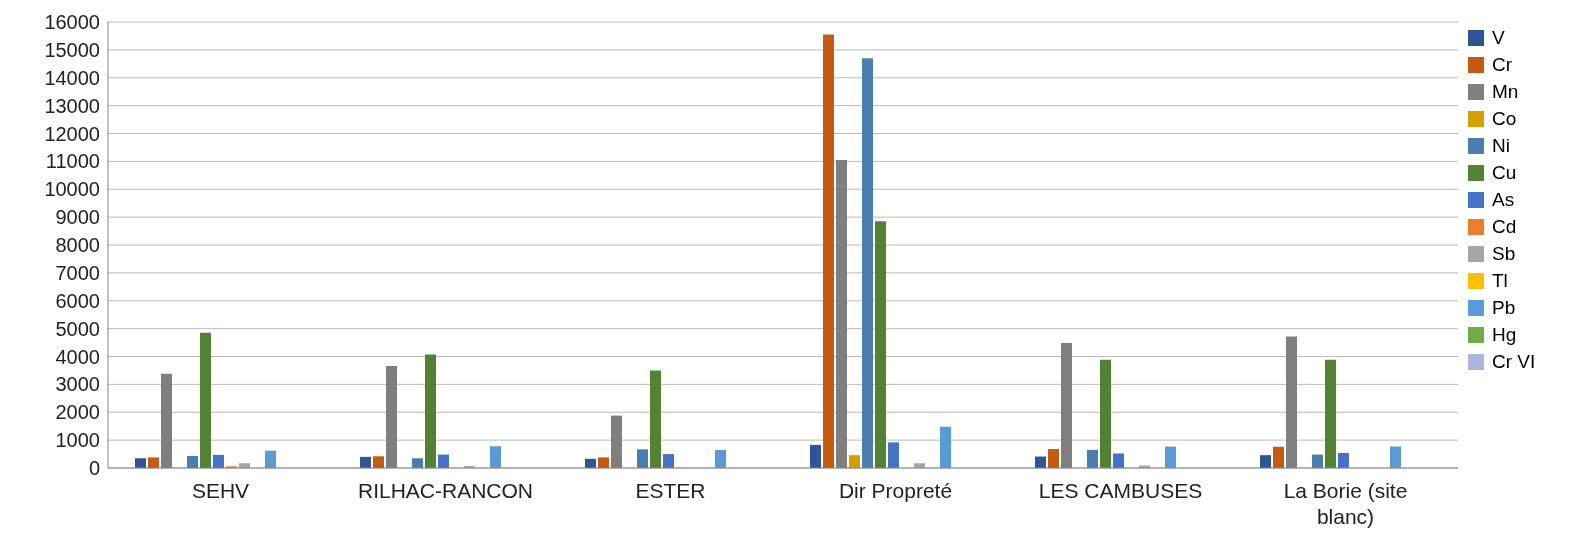 The width and height of the screenshot is (1575, 554). What do you see at coordinates (1504, 226) in the screenshot?
I see `legend-label: Cd` at bounding box center [1504, 226].